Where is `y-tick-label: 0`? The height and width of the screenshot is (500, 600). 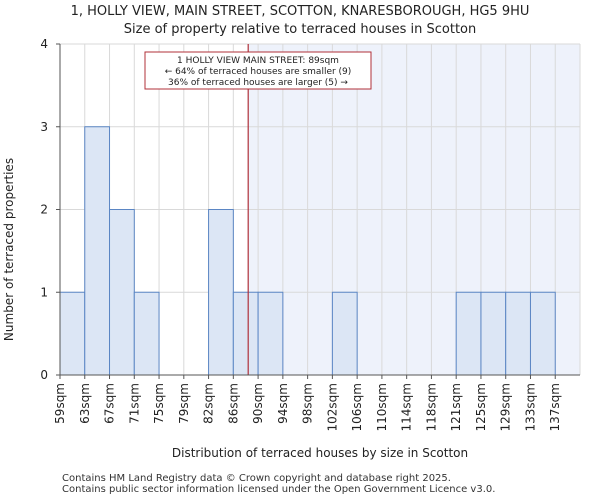 y-tick-label: 0 is located at coordinates (44, 375).